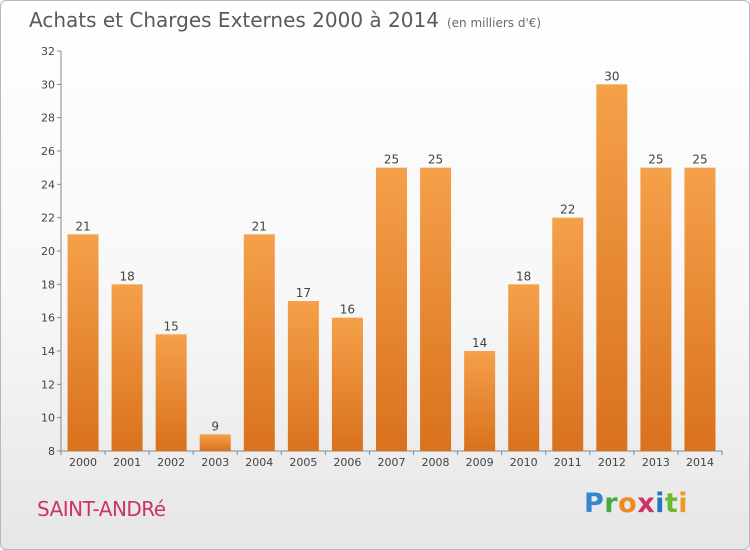 The image size is (750, 550). Describe the element at coordinates (646, 503) in the screenshot. I see `logo-letter: x` at that location.